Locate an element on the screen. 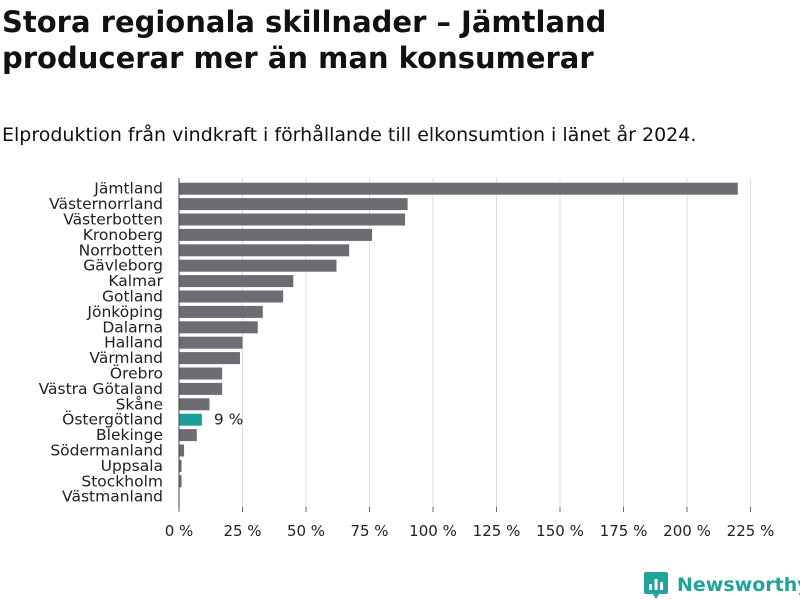 The height and width of the screenshot is (600, 800). category-label: Norrbotten is located at coordinates (121, 250).